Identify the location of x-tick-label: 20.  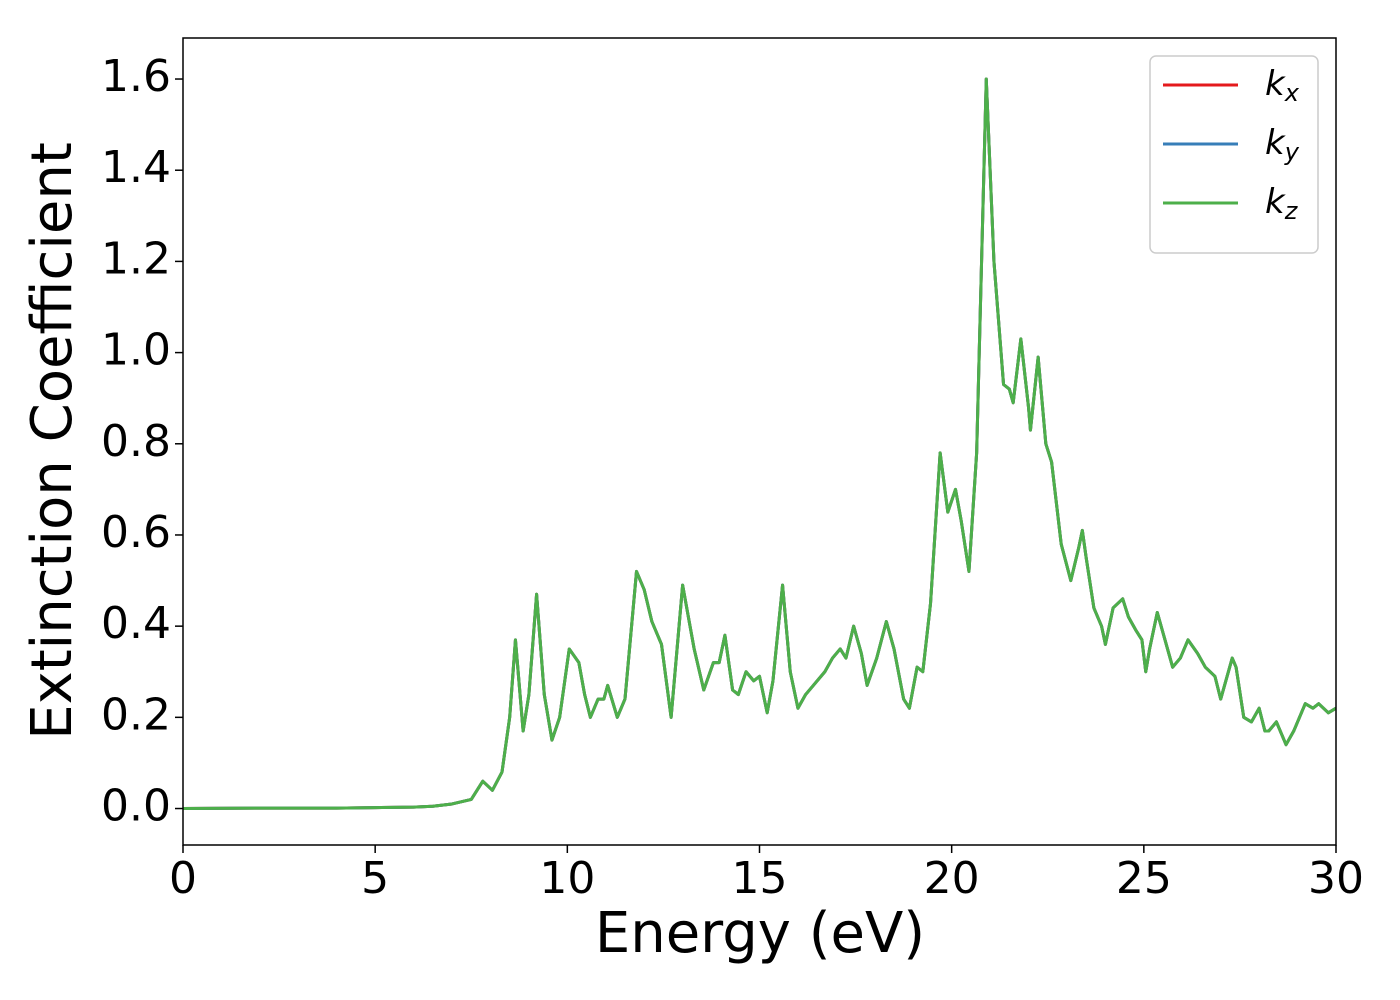
(952, 878).